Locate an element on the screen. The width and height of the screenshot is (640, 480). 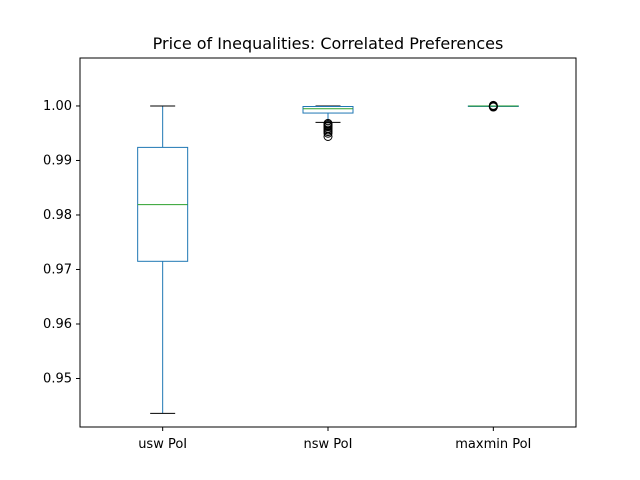
y-tick-label: 0.99 is located at coordinates (57, 160).